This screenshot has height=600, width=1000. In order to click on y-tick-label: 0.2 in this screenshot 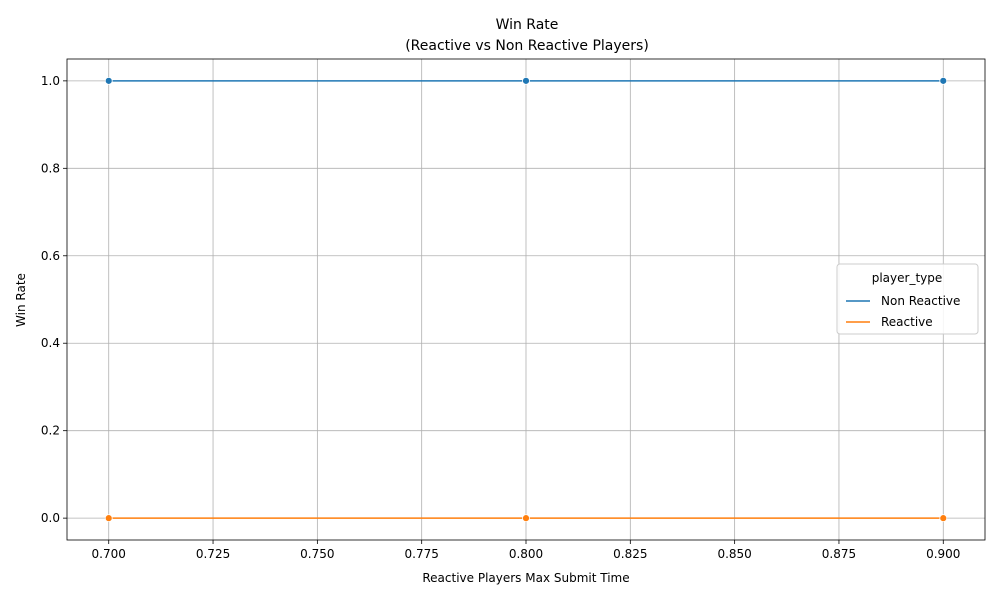, I will do `click(50, 431)`.